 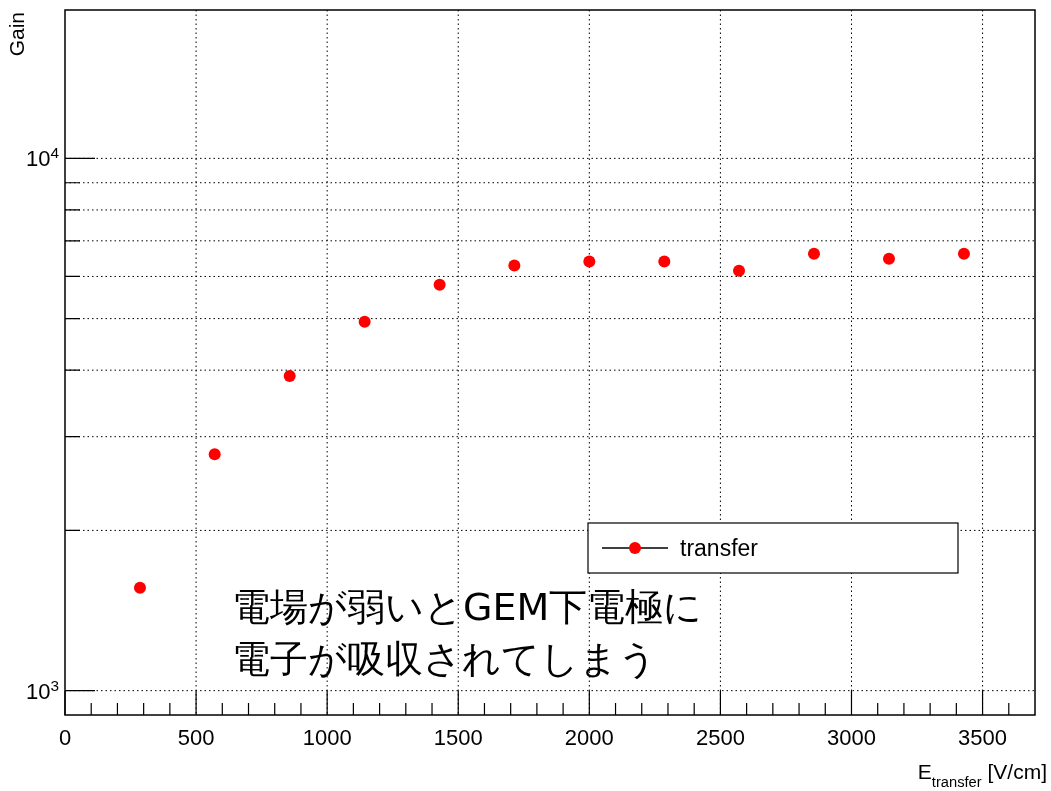 I want to click on annotation: 電場が弱いとGEM下電極に, so click(x=467, y=607).